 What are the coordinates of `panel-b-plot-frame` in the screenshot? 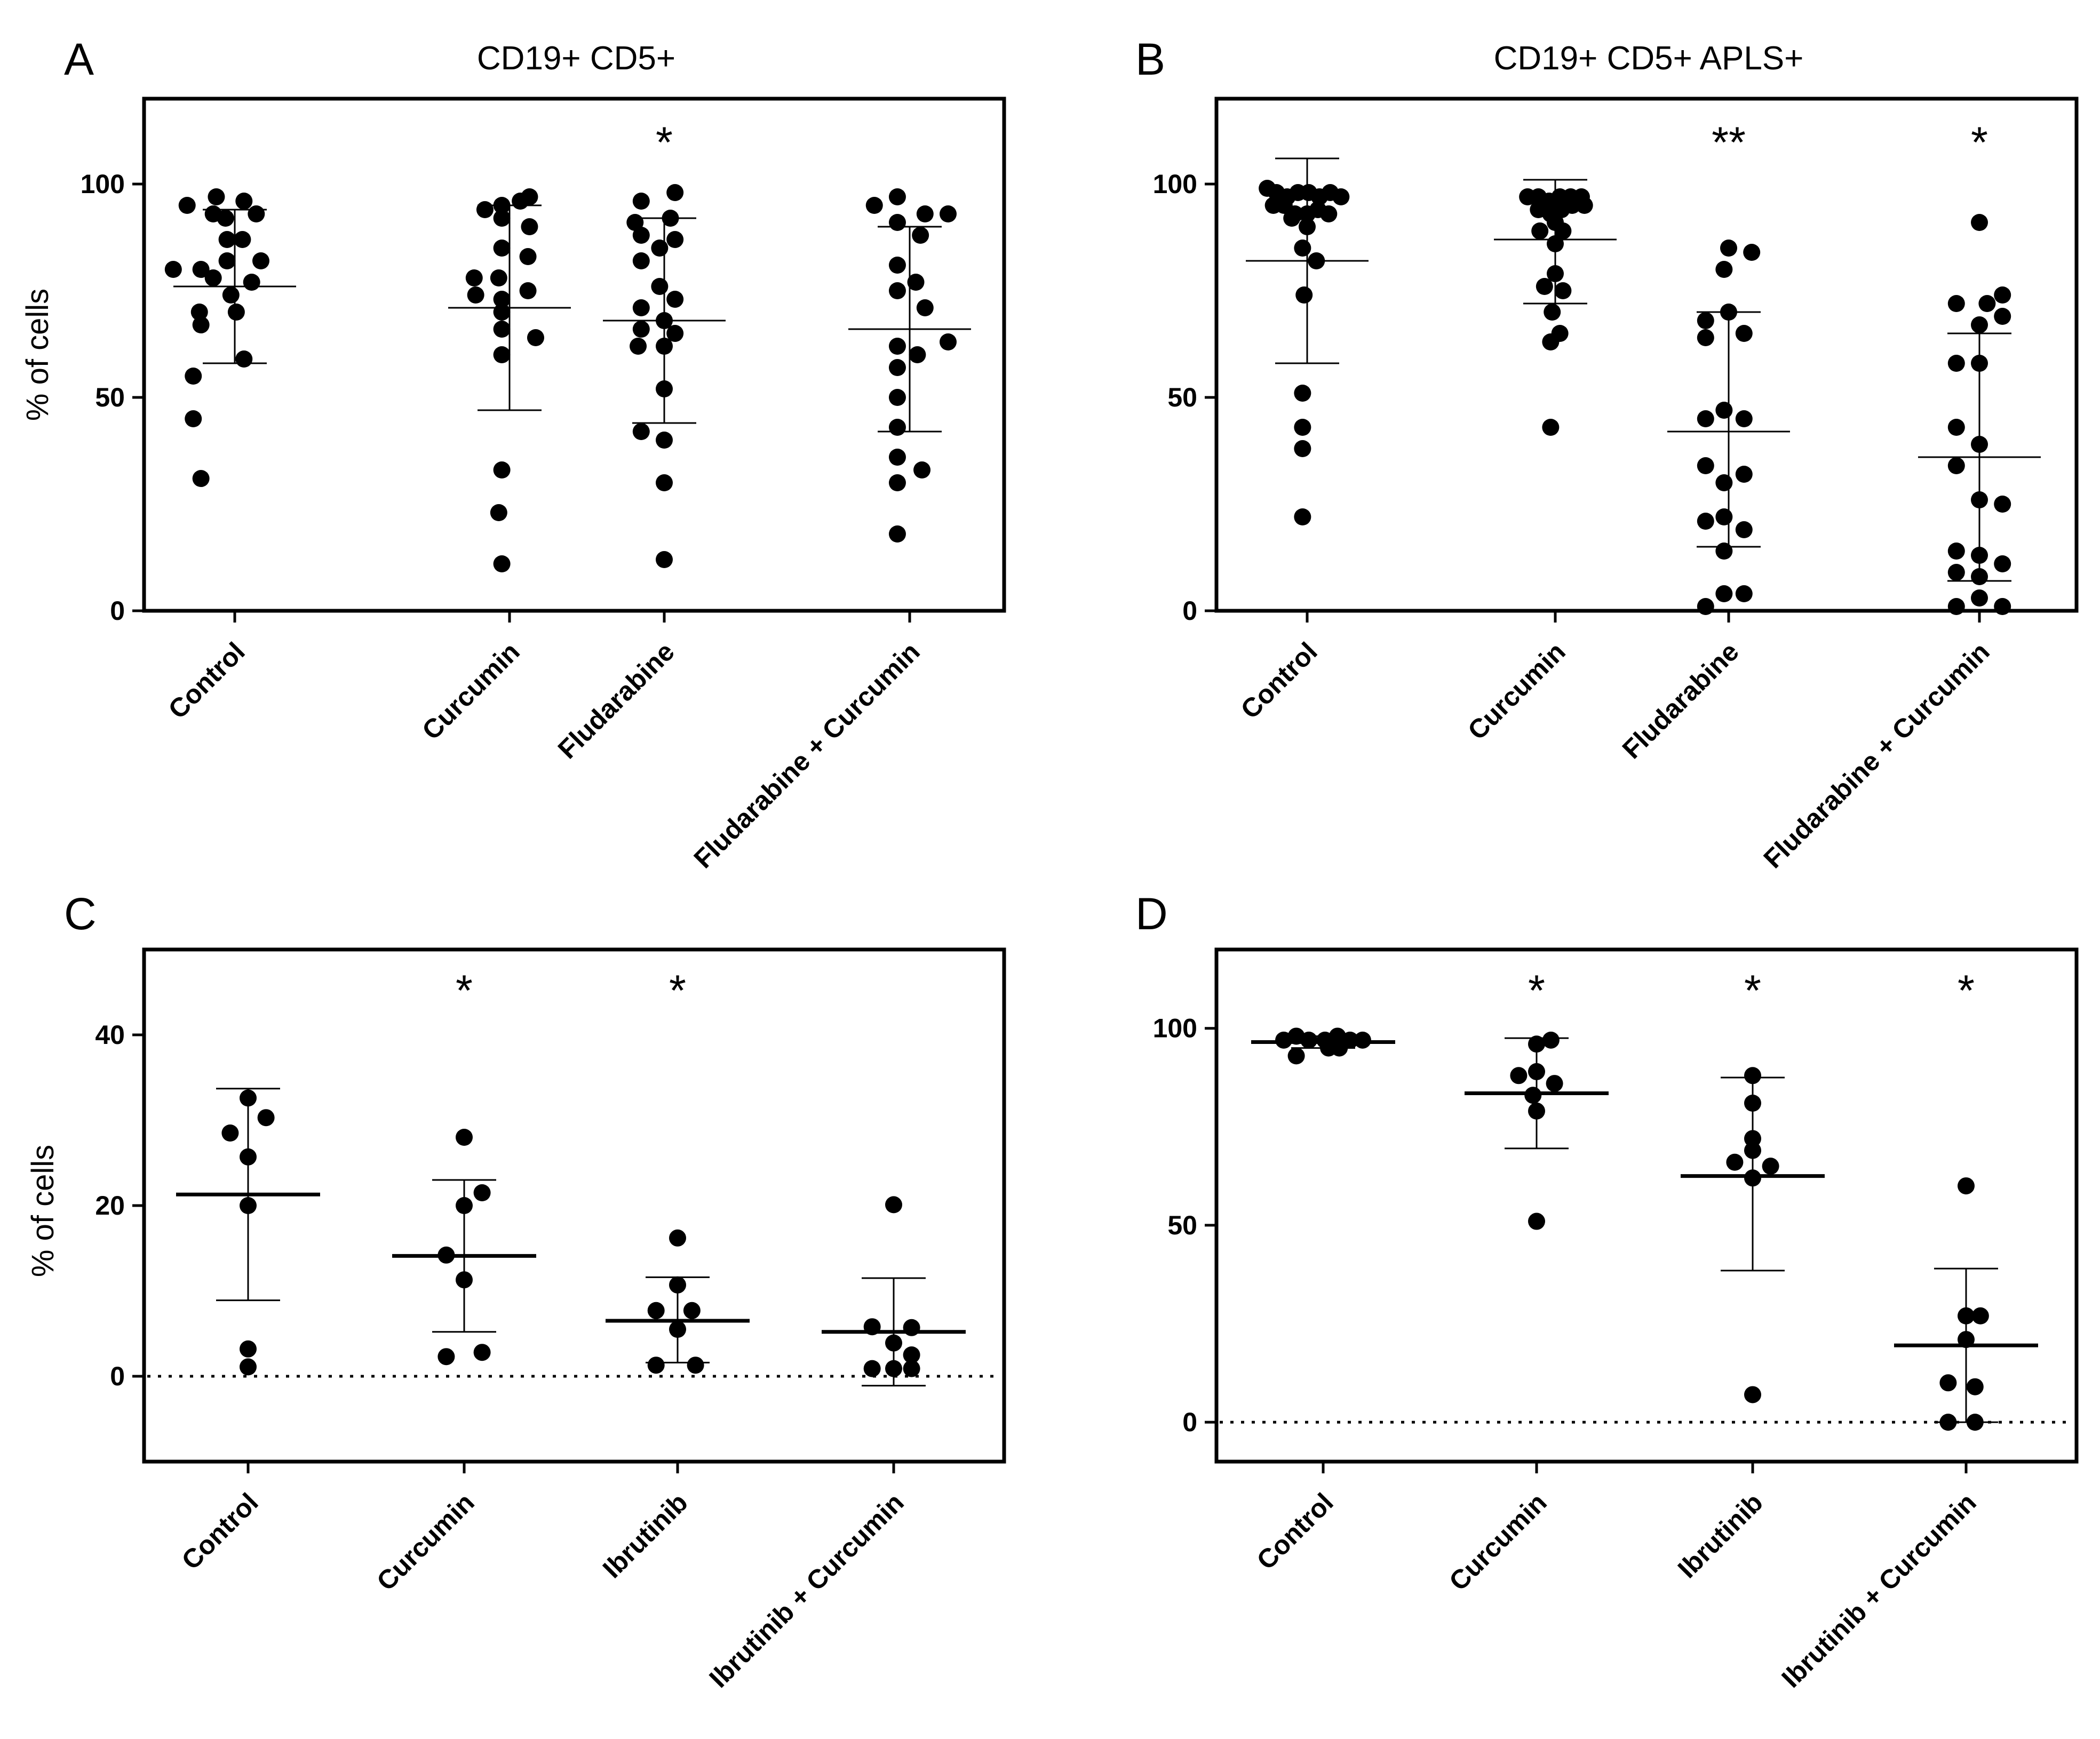 It's located at (1646, 355).